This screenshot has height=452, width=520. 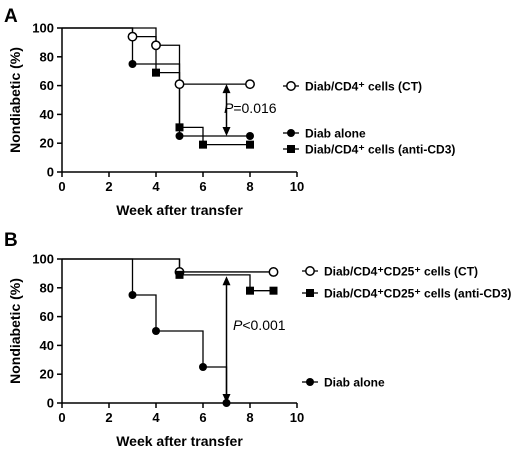 What do you see at coordinates (363, 87) in the screenshot?
I see `legend-label: Diab/CD4⁺ cells (CT)` at bounding box center [363, 87].